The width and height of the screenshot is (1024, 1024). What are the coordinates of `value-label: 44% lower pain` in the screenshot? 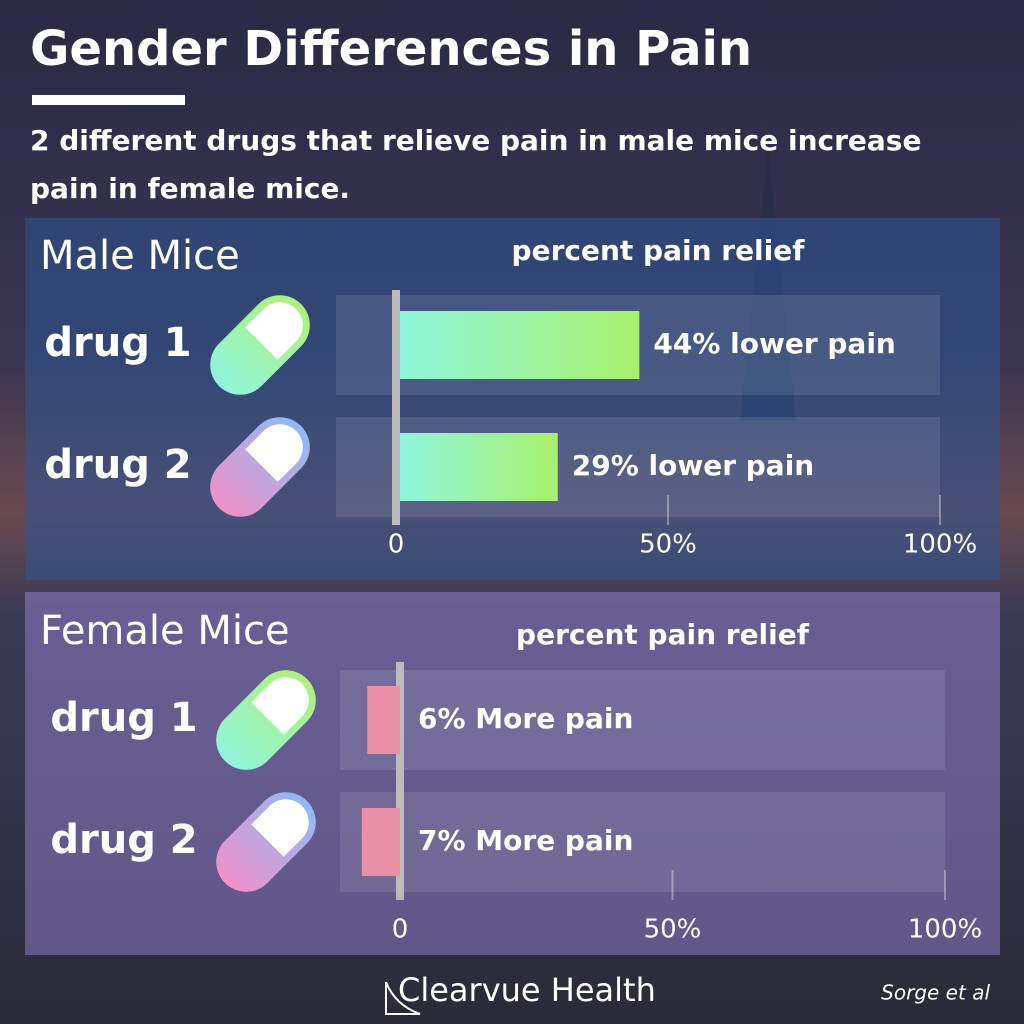 It's located at (774, 343).